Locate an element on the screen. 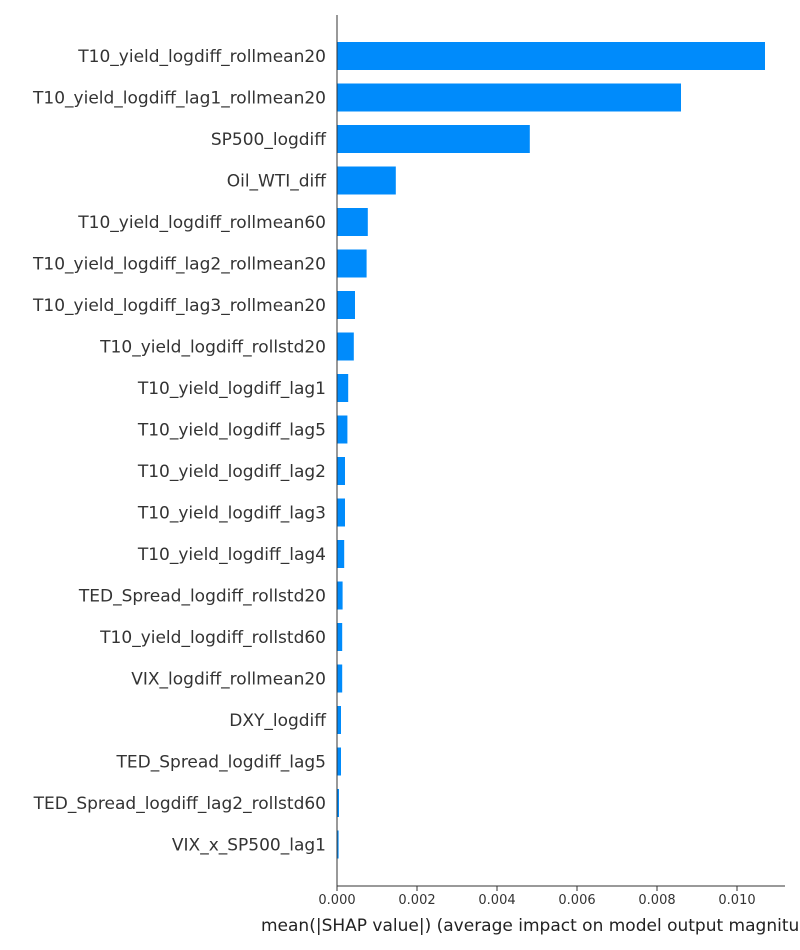  y-tick-label: T10_yield_logdiff_rollstd20 is located at coordinates (212, 348).